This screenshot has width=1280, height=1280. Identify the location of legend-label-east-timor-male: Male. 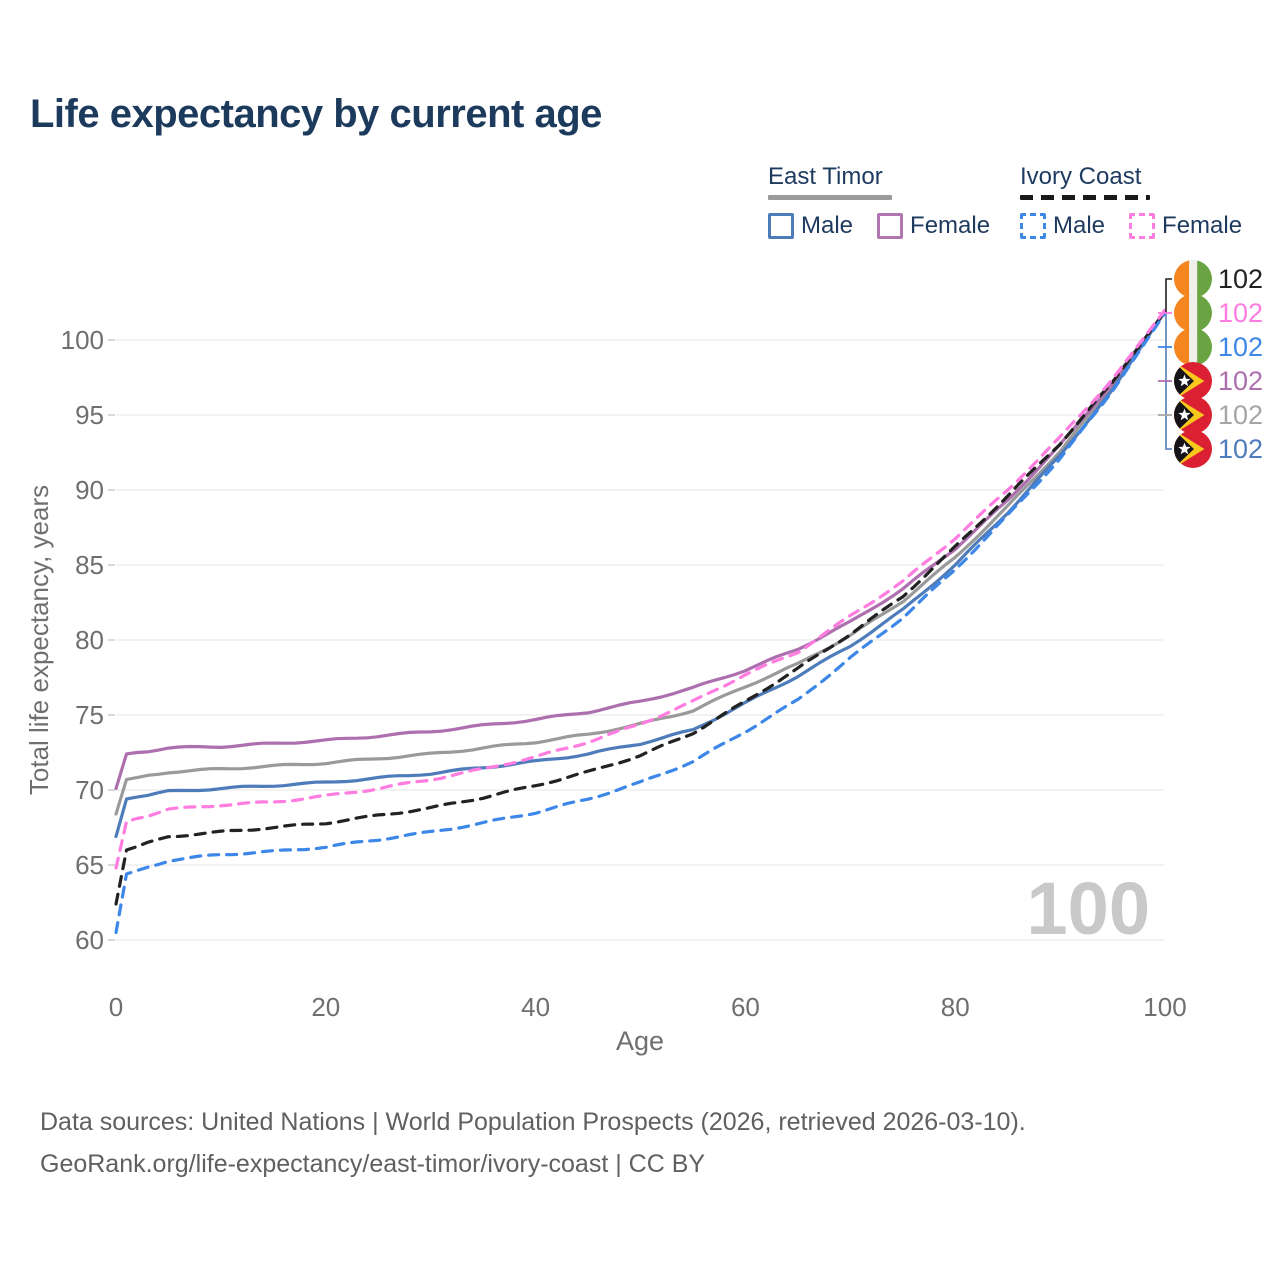
(827, 225).